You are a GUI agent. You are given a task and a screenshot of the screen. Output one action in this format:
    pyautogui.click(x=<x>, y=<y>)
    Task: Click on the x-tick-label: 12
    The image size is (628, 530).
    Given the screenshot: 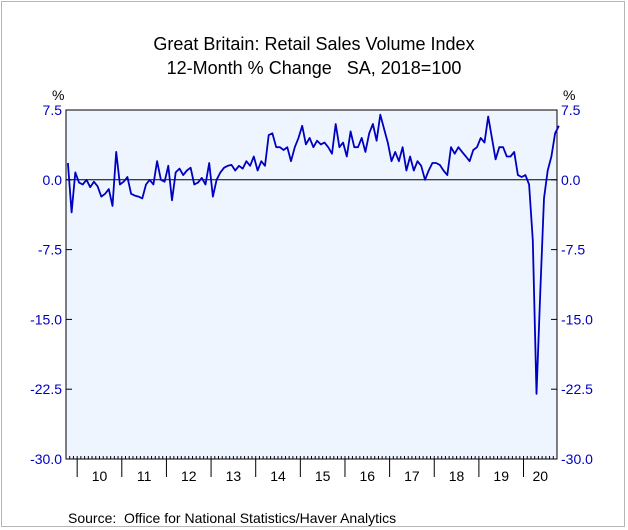 What is the action you would take?
    pyautogui.click(x=189, y=476)
    